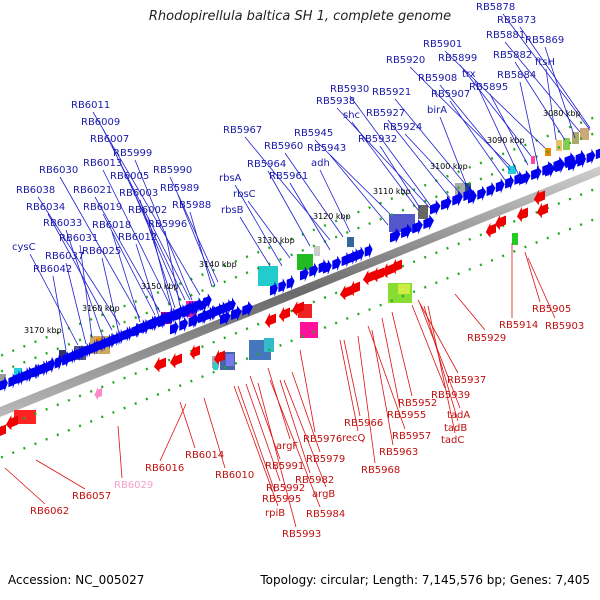 This screenshot has width=600, height=600. I want to click on gene-label: RB5903, so click(564, 326).